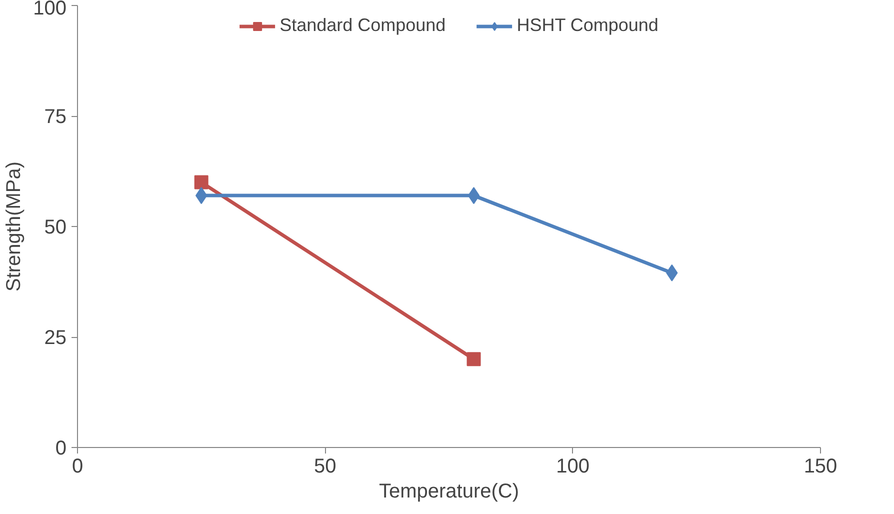  I want to click on x-axis-title: Temperature(C), so click(449, 491).